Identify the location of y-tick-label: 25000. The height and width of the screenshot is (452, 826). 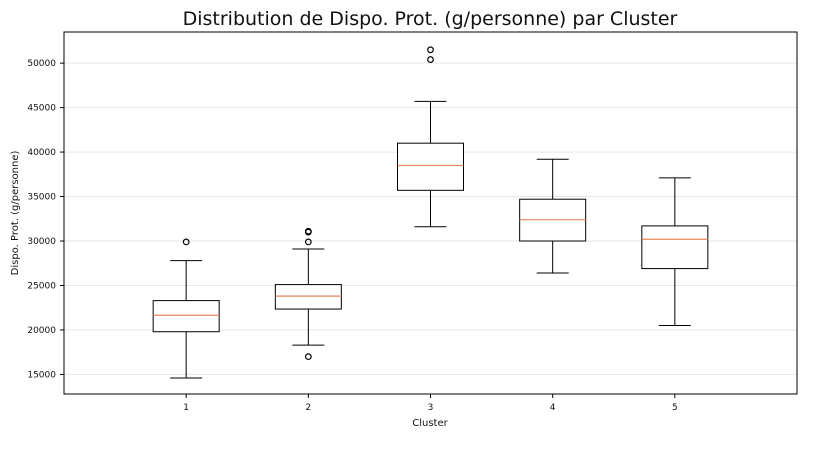
(41, 286).